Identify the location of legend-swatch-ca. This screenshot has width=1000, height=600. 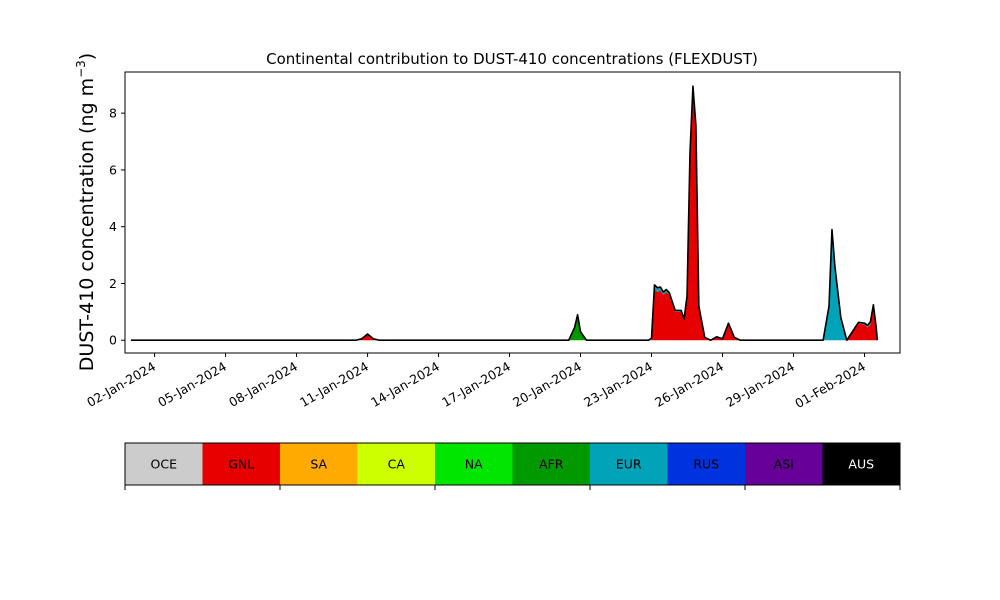
(396, 464).